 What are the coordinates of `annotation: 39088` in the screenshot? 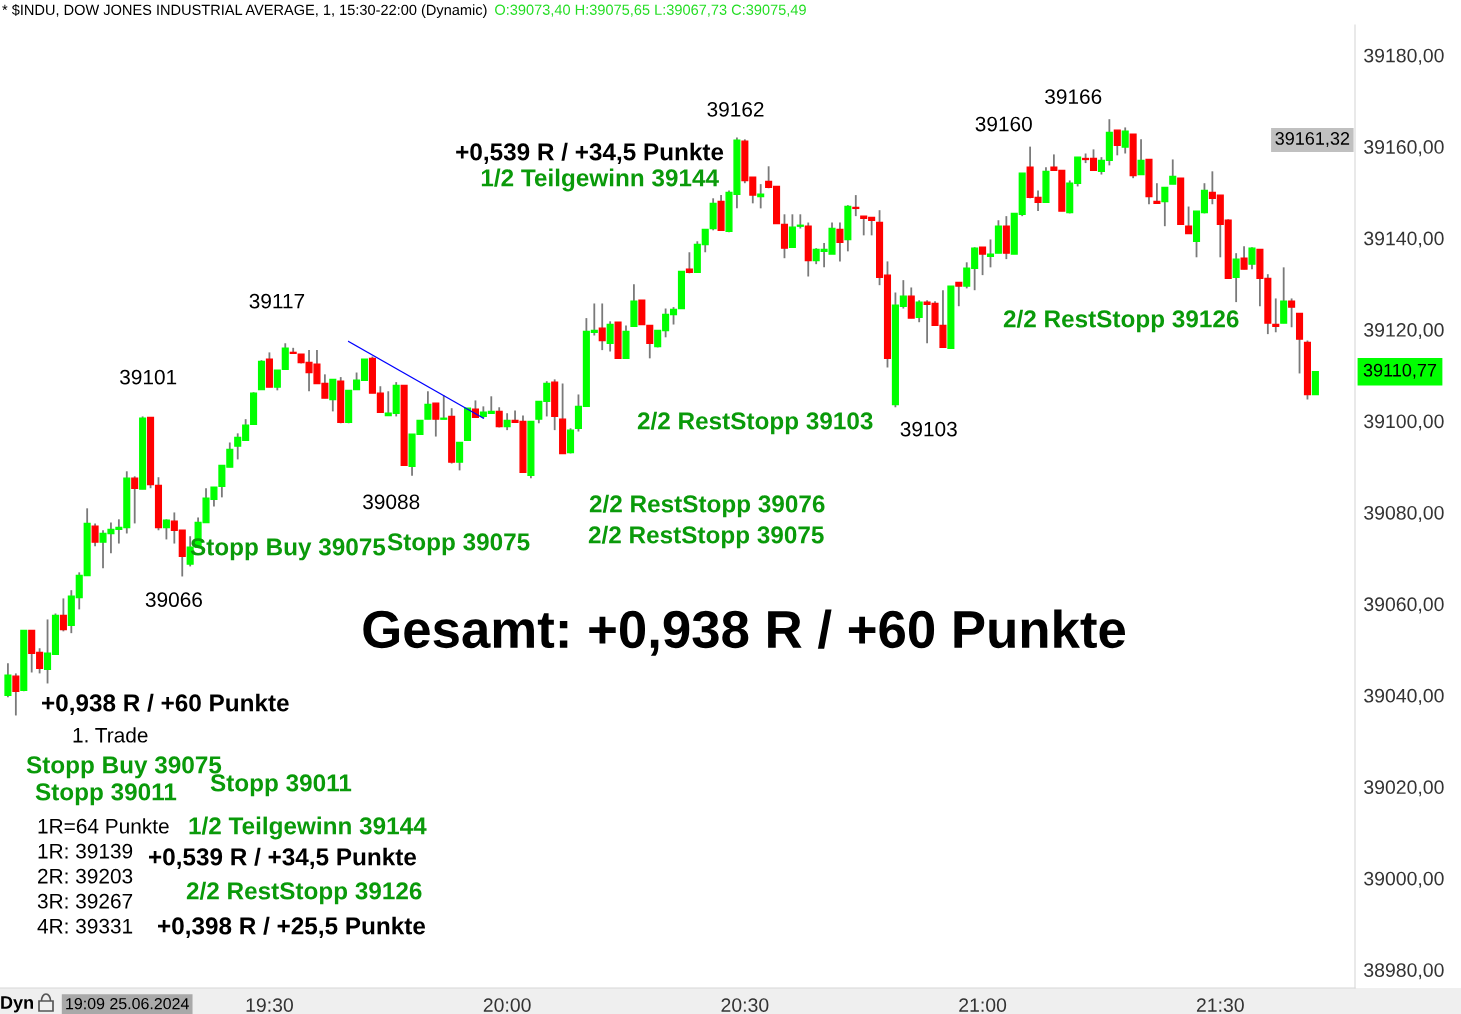 It's located at (391, 502).